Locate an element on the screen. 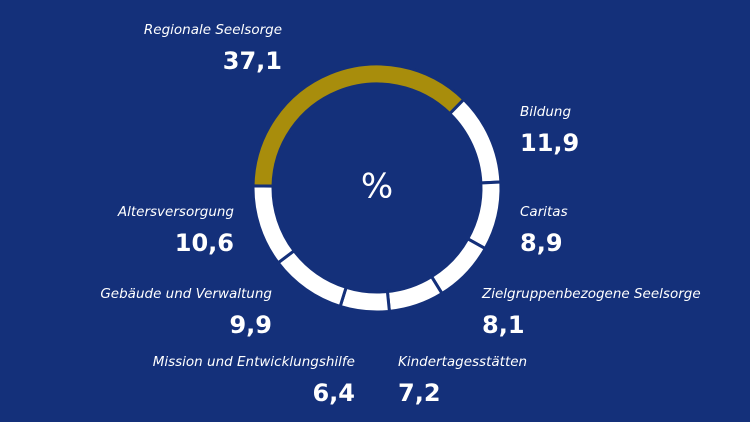  category-label: Gebäude und Verwaltung is located at coordinates (186, 294).